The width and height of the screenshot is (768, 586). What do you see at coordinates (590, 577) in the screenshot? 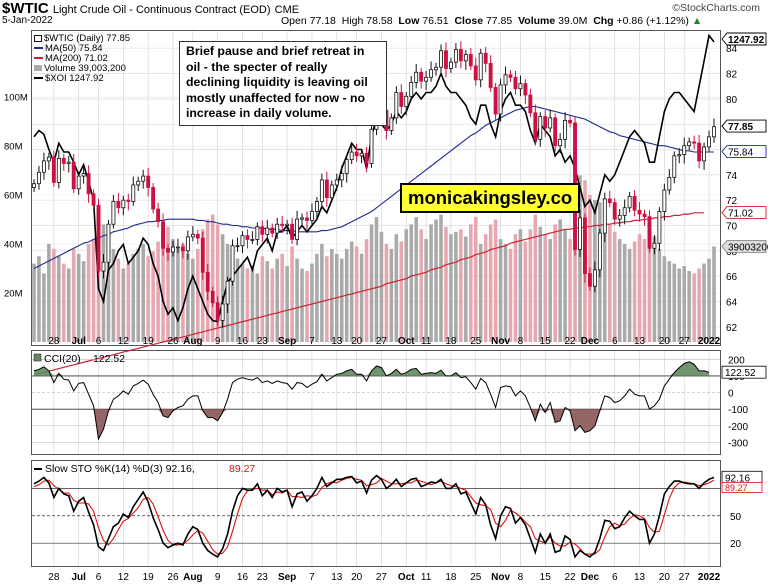
I see `x-tick-label-bottom: Dec` at bounding box center [590, 577].